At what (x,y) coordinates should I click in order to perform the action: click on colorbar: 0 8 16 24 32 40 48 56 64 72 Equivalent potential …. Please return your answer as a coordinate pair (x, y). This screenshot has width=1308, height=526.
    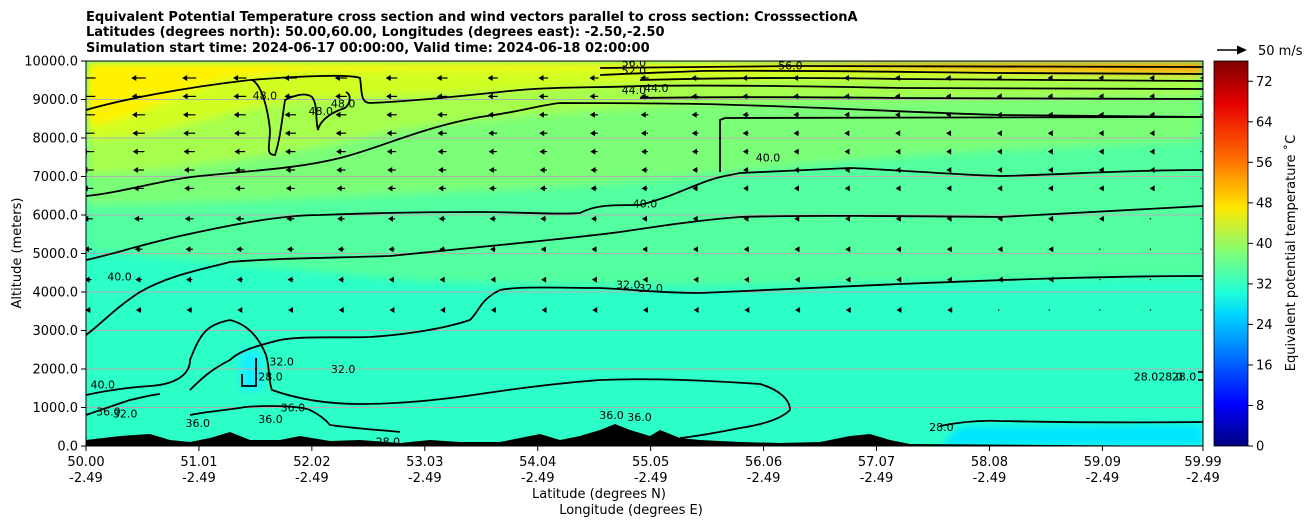
    Looking at the image, I should click on (1256, 257).